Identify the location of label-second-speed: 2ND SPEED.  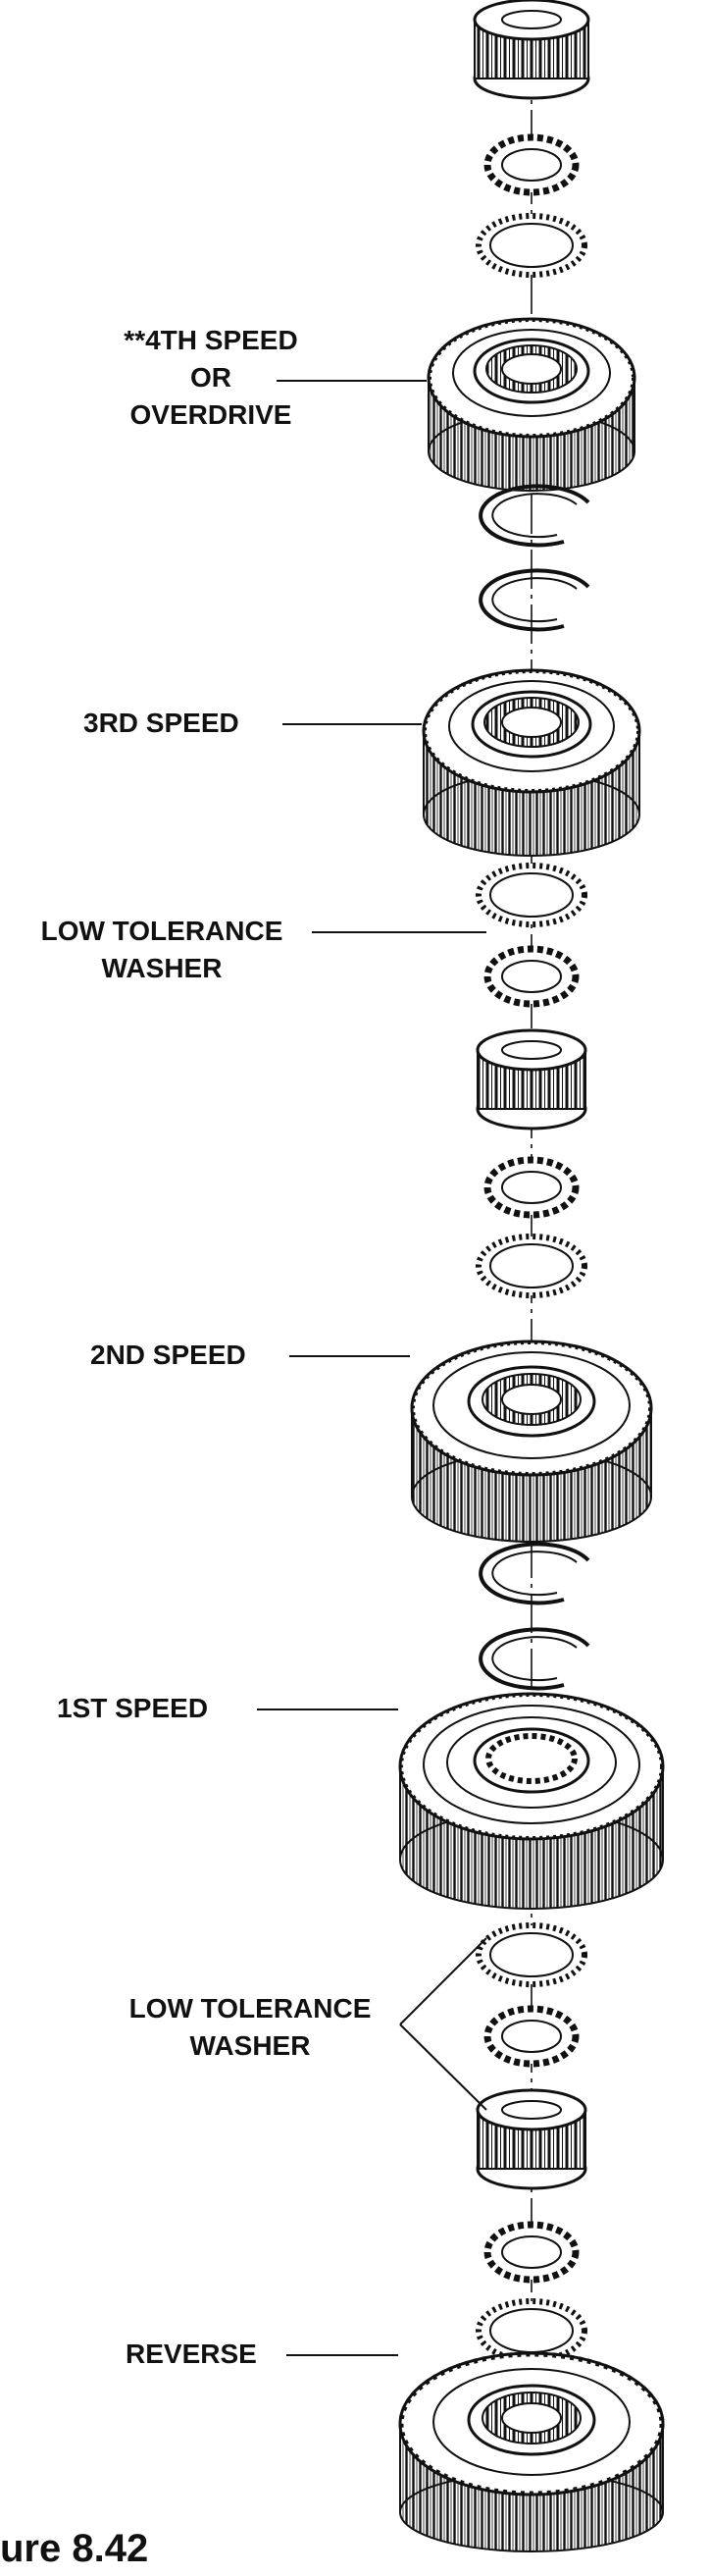
(168, 1355).